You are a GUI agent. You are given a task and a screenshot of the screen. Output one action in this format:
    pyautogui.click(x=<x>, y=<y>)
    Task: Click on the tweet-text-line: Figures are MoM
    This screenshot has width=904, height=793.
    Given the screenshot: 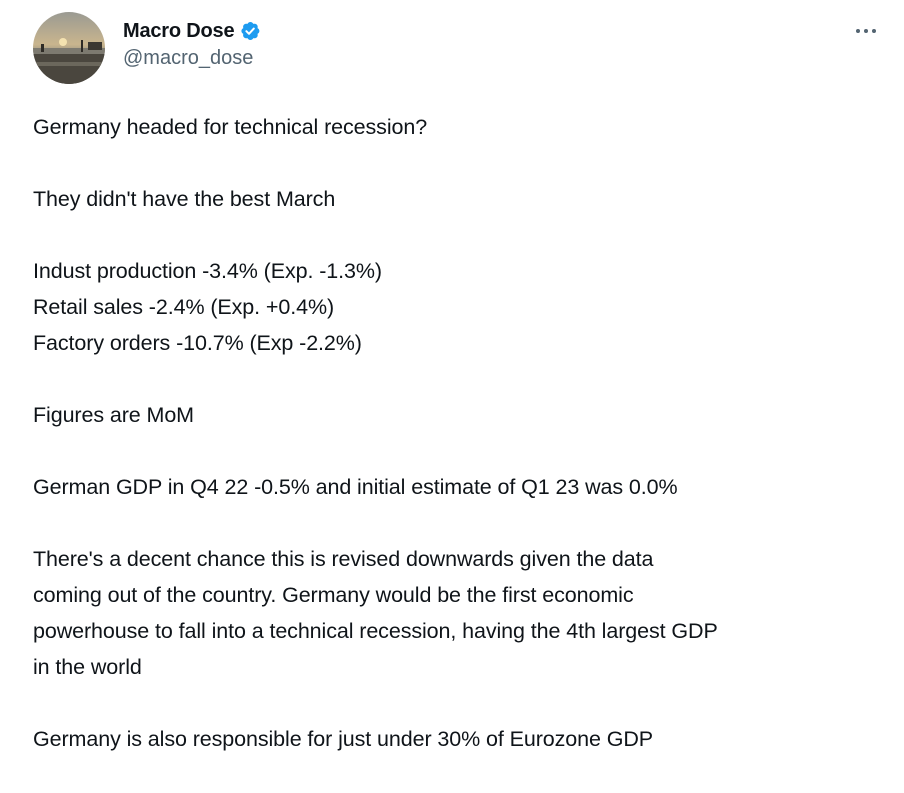 What is the action you would take?
    pyautogui.click(x=113, y=415)
    